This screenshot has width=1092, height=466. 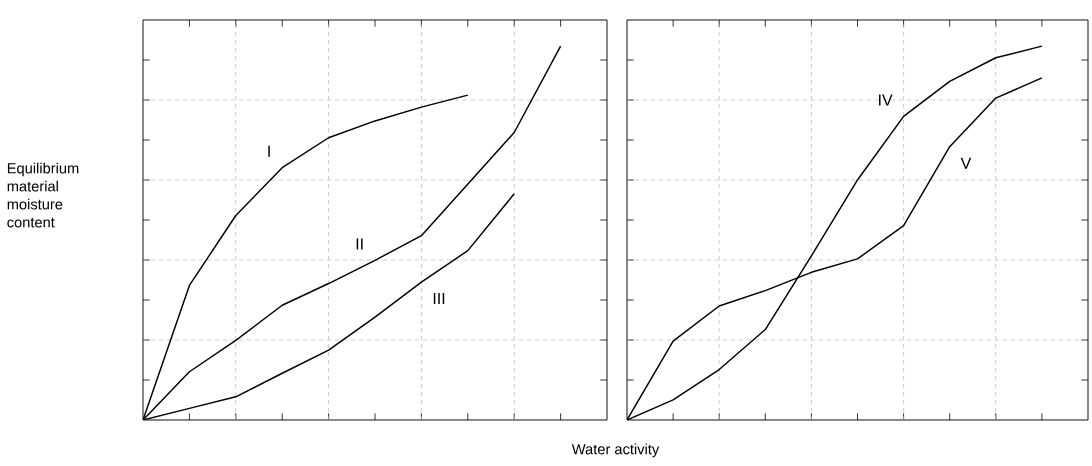 What do you see at coordinates (886, 100) in the screenshot?
I see `series-label: IV` at bounding box center [886, 100].